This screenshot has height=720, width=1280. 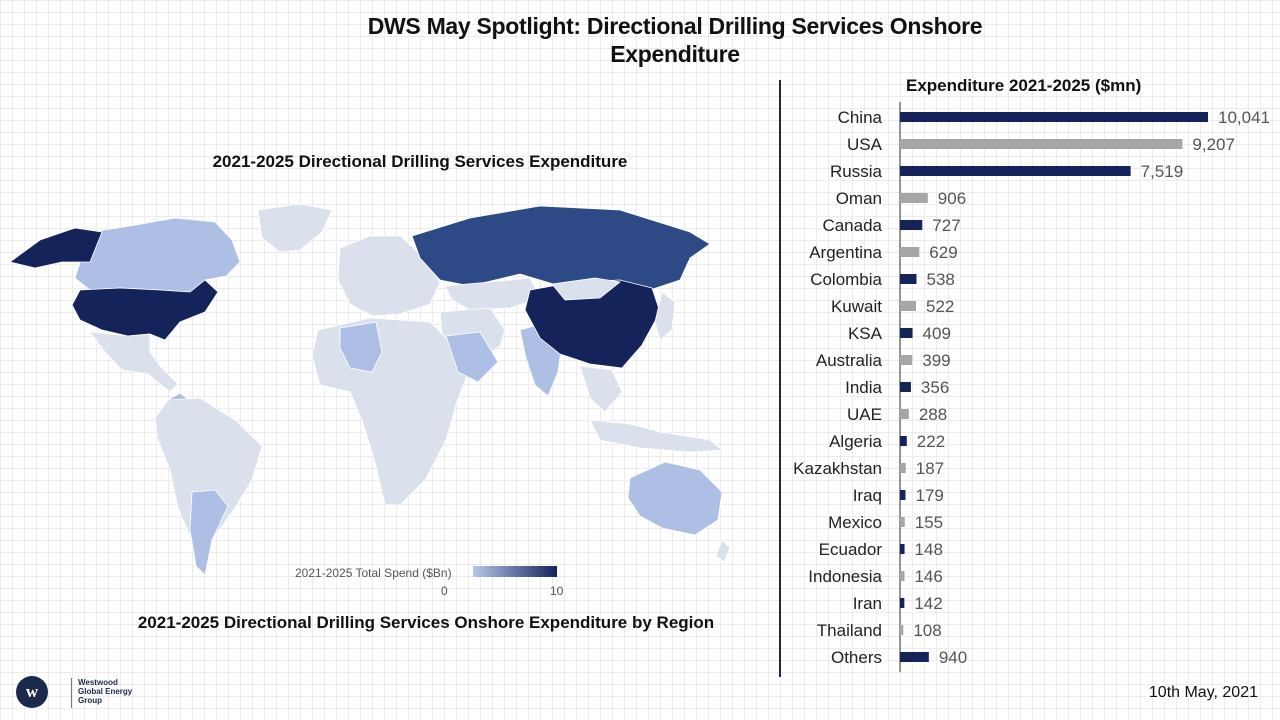 What do you see at coordinates (859, 198) in the screenshot?
I see `bar-category-label: Oman` at bounding box center [859, 198].